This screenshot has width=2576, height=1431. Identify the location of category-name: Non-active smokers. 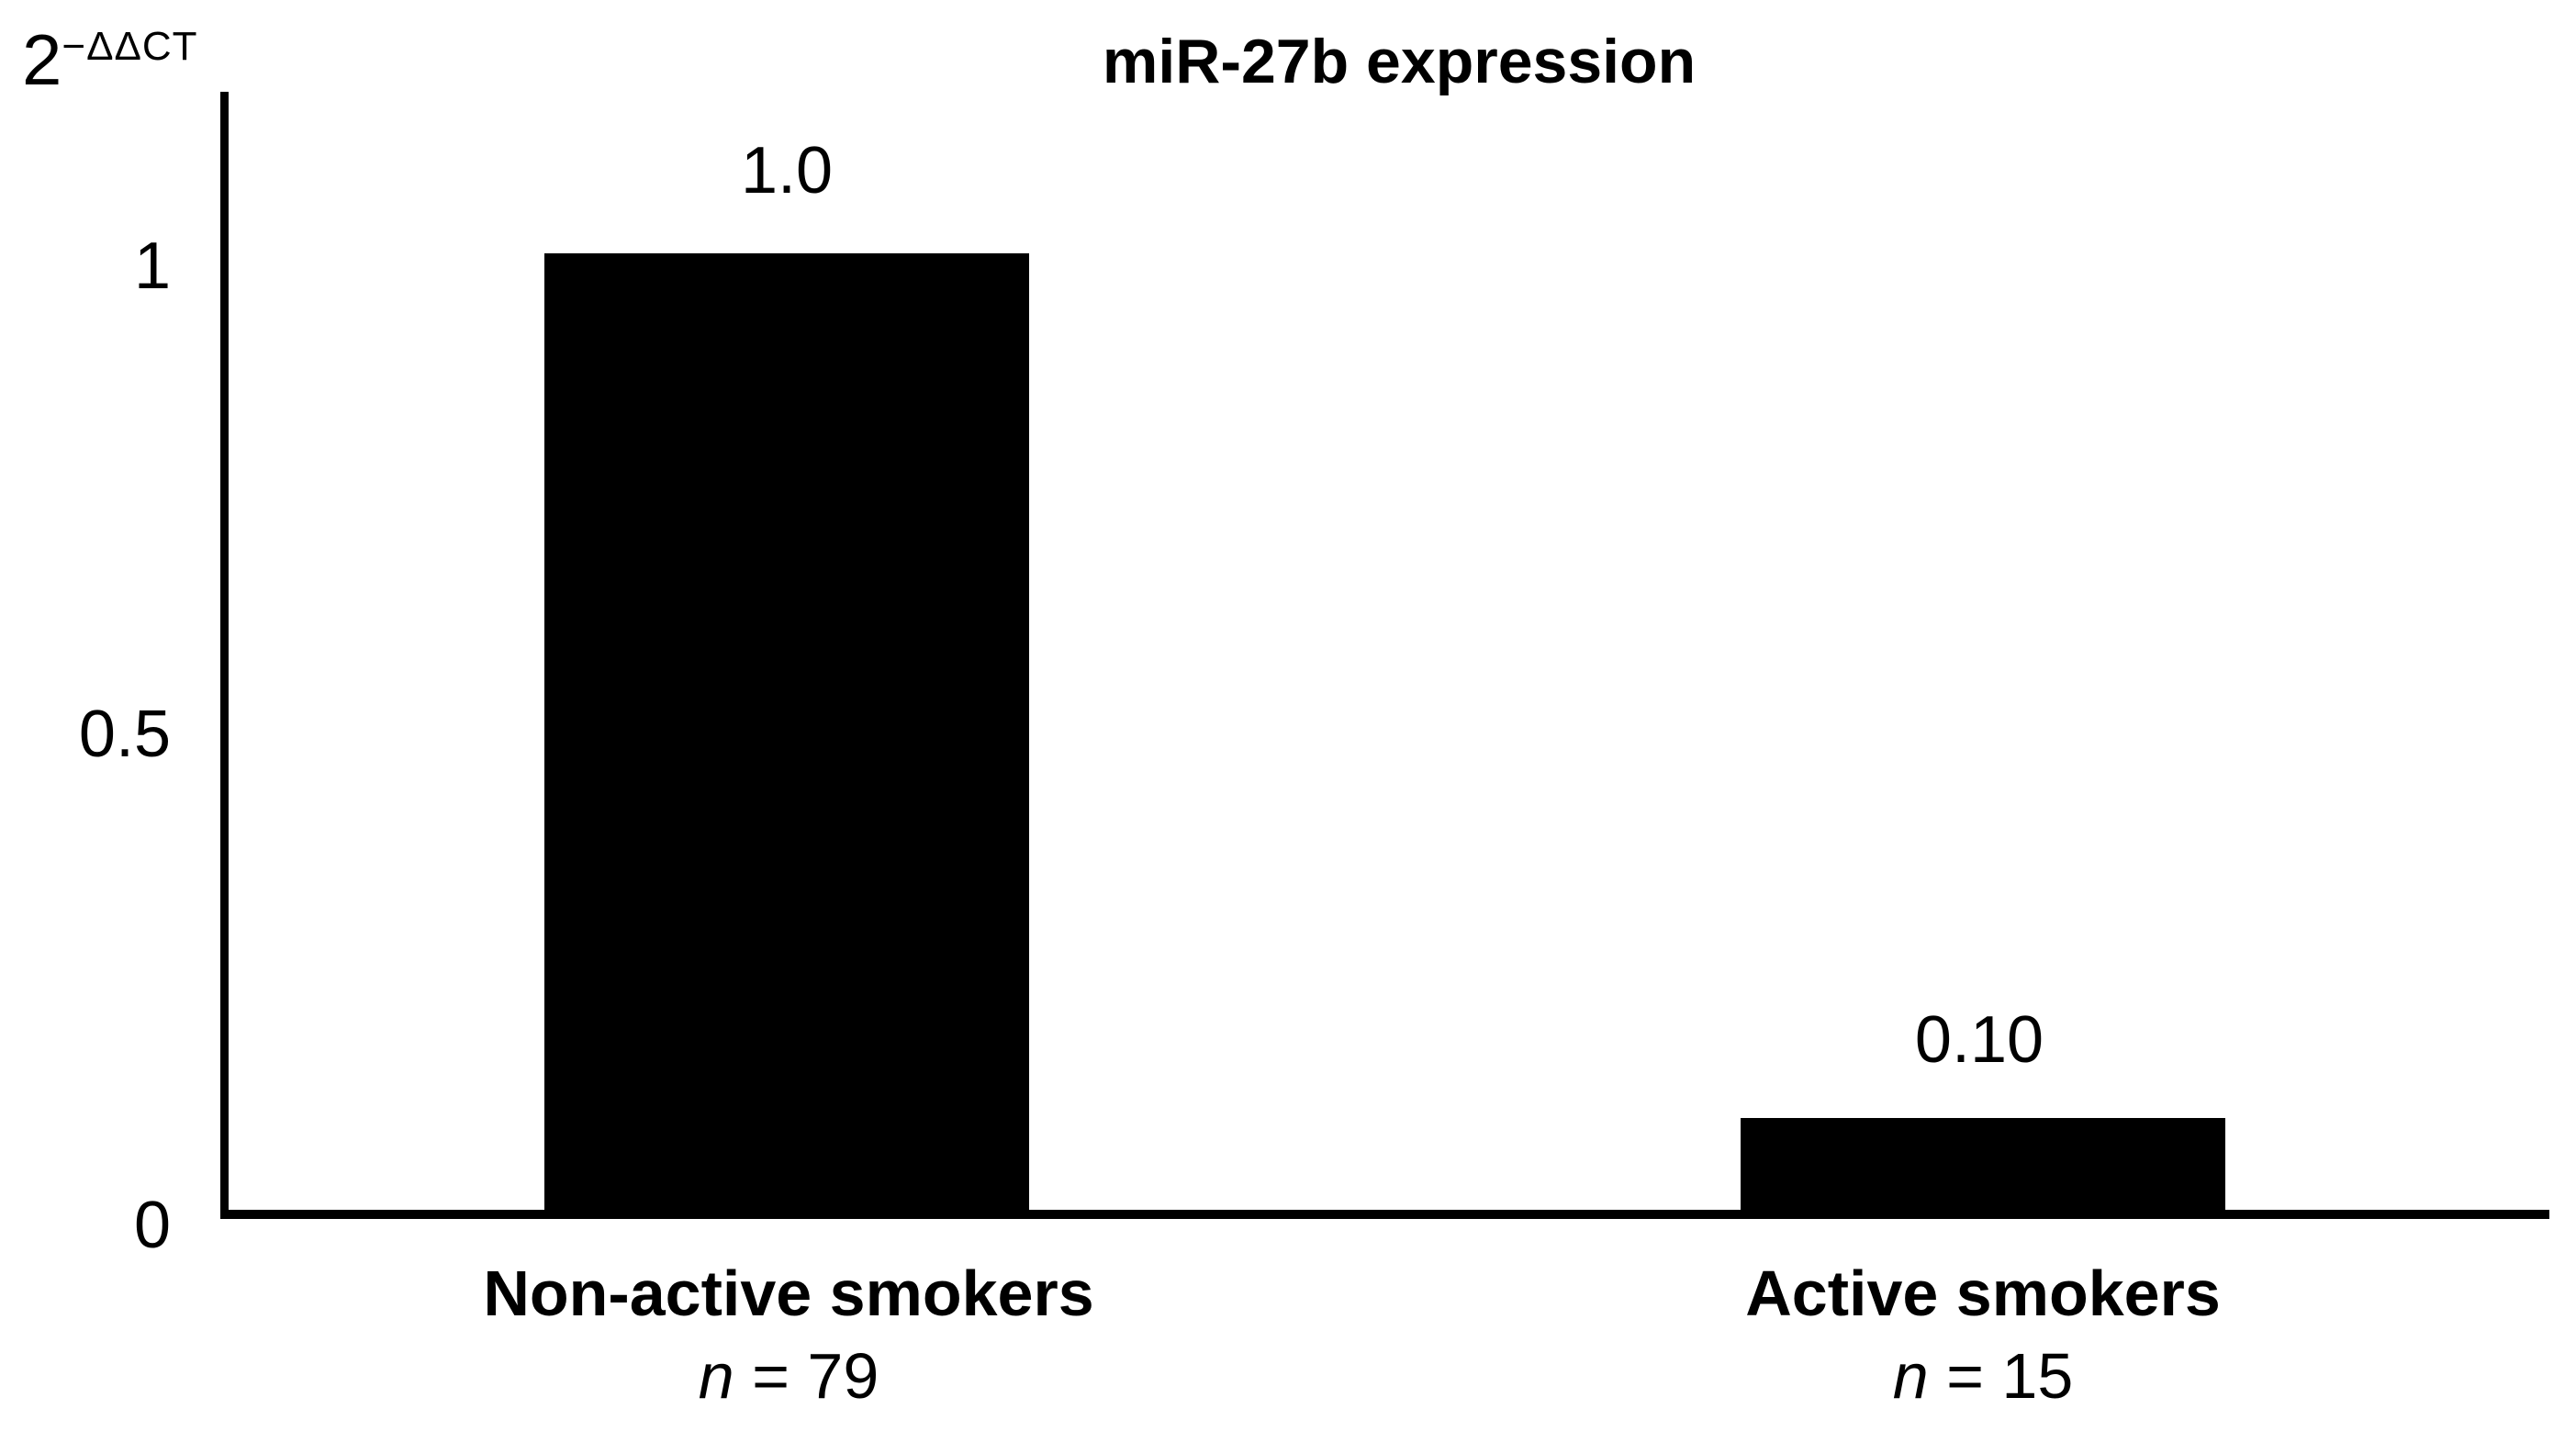
(788, 1293).